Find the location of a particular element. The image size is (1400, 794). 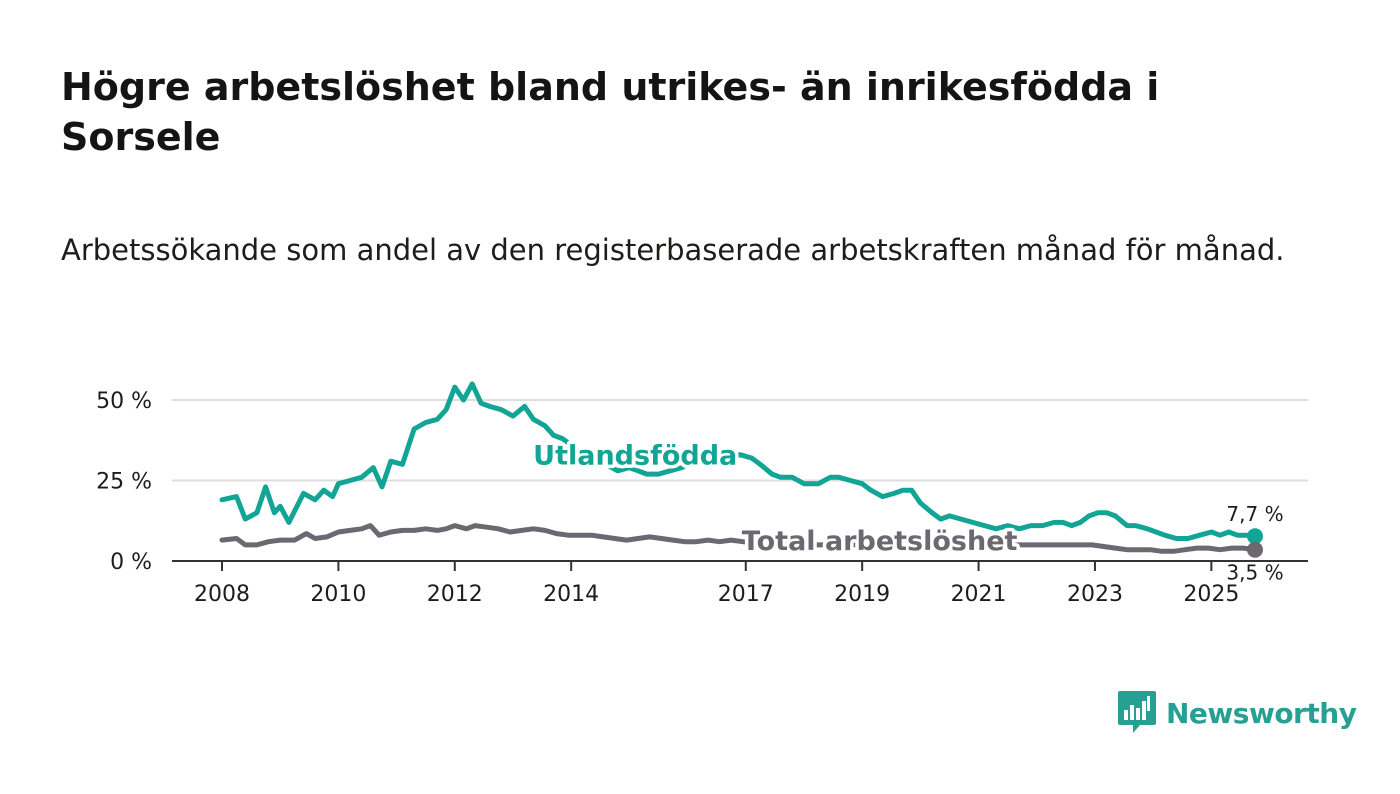

end-point-total is located at coordinates (1255, 549).